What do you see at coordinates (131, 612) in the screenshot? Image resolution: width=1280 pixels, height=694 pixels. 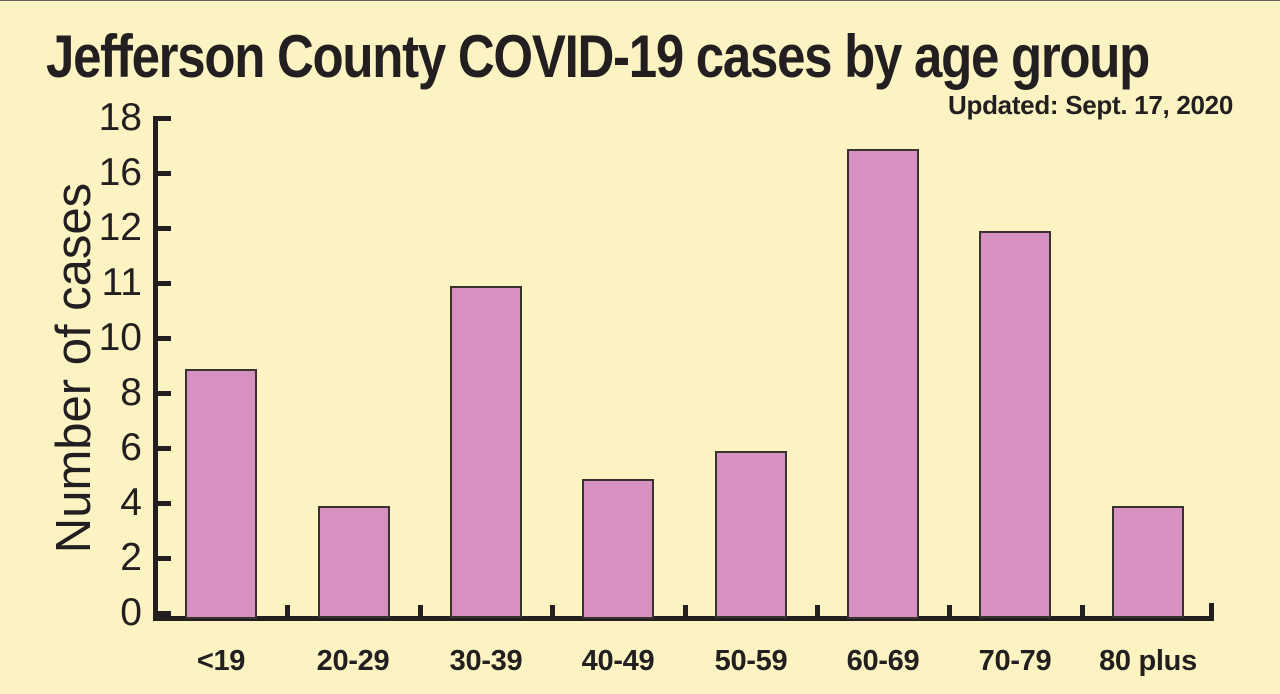 I see `y-tick-label: 0` at bounding box center [131, 612].